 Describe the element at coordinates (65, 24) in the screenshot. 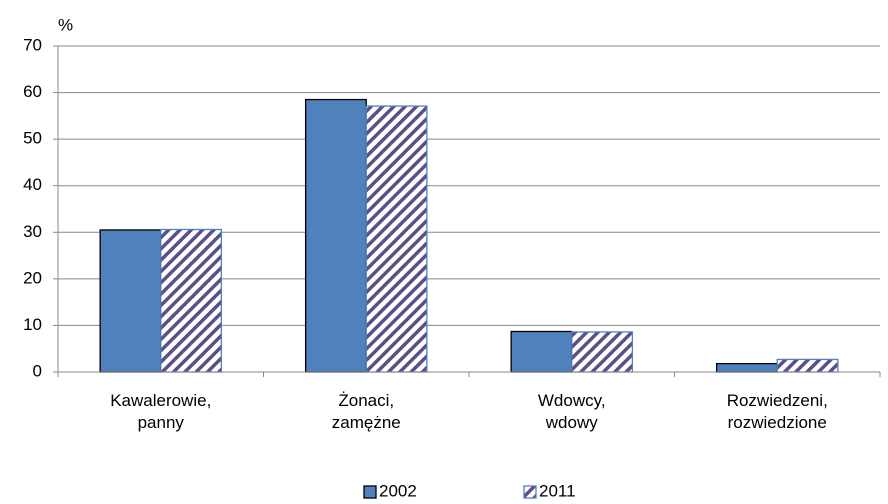

I see `y-unit: %` at that location.